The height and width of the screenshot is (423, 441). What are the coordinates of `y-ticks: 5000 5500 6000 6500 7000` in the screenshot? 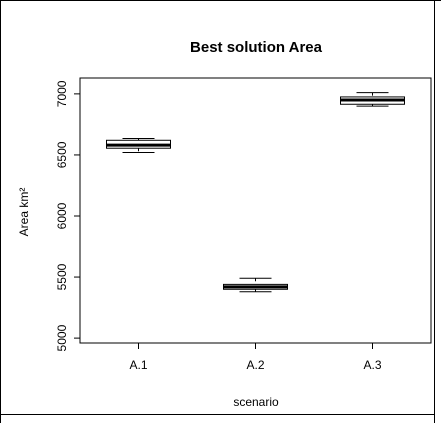 It's located at (67, 215).